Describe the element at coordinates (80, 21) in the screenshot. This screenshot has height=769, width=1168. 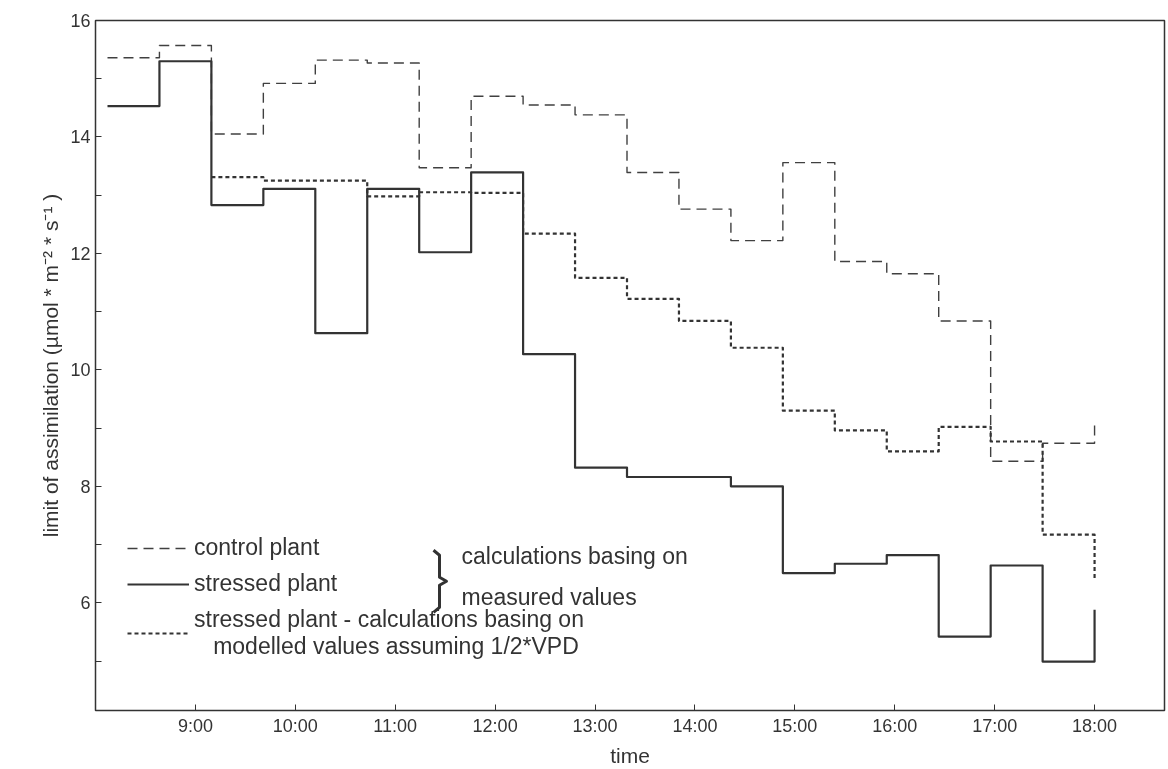
I see `y-tick-label: 16` at that location.